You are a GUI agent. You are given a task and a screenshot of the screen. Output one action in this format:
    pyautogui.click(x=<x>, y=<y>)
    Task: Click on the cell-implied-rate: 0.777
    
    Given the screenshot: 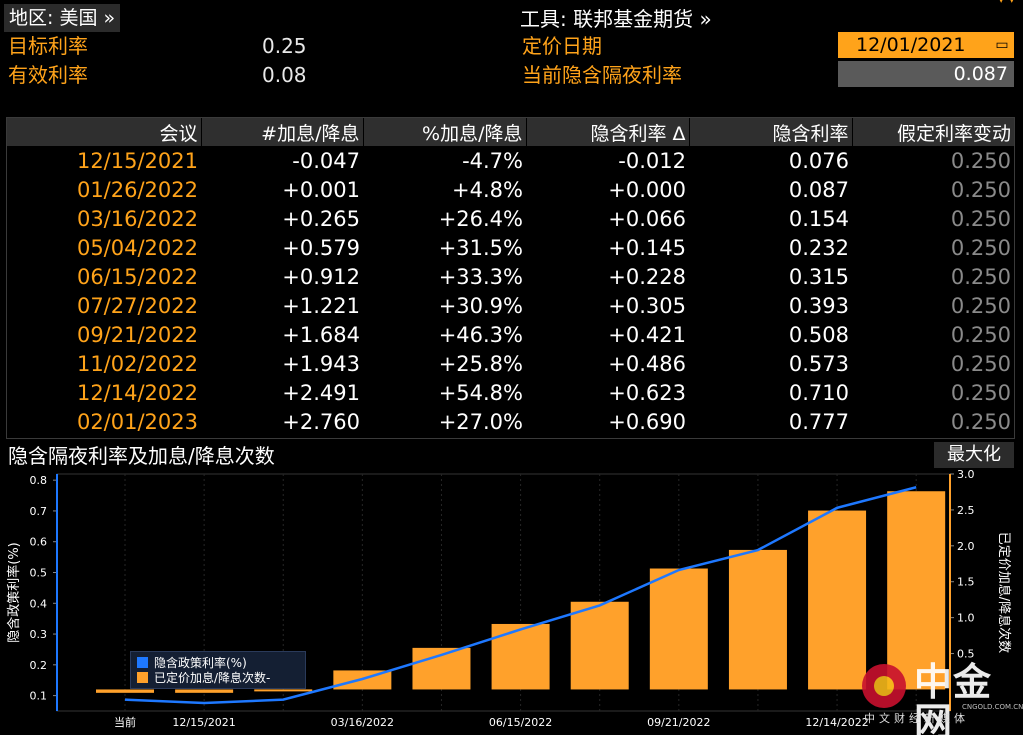 What is the action you would take?
    pyautogui.click(x=818, y=421)
    